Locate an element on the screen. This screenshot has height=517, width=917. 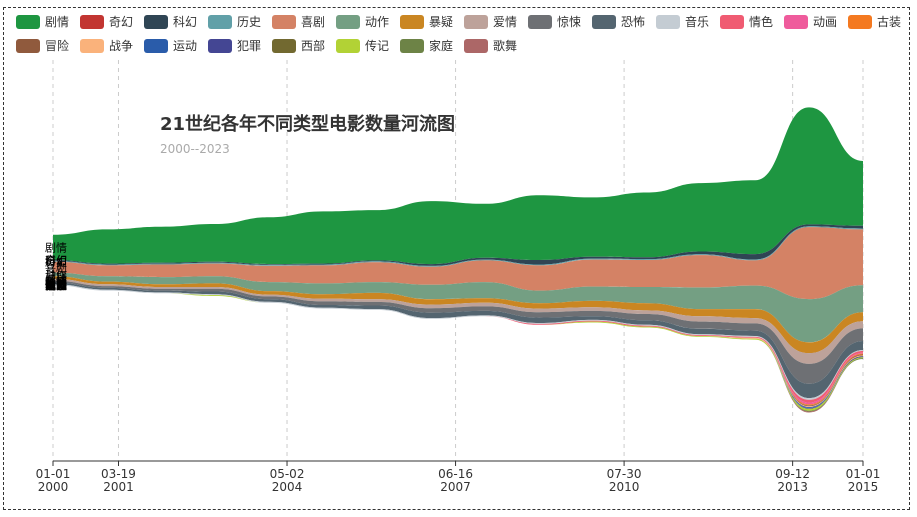
series-label: 运动 is located at coordinates (56, 285).